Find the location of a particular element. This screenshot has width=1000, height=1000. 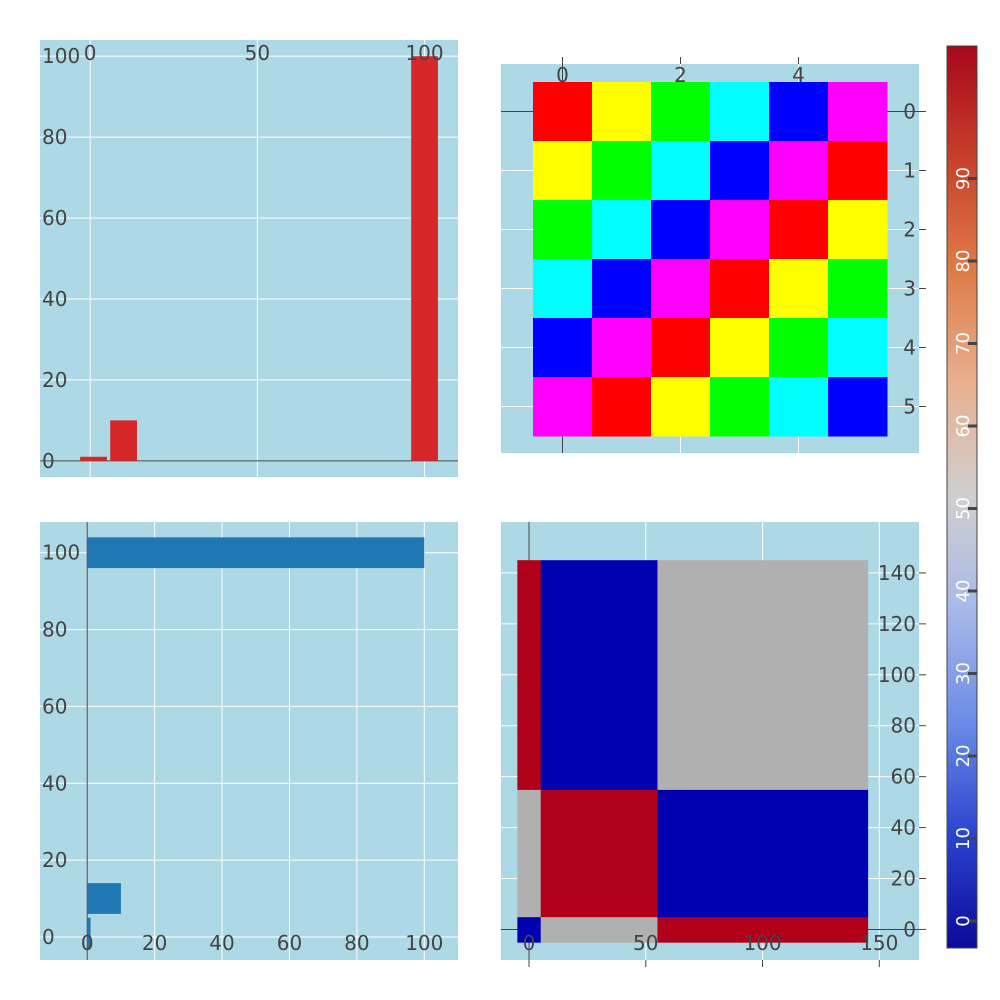

colorbar-tick-label: 0 is located at coordinates (963, 920).